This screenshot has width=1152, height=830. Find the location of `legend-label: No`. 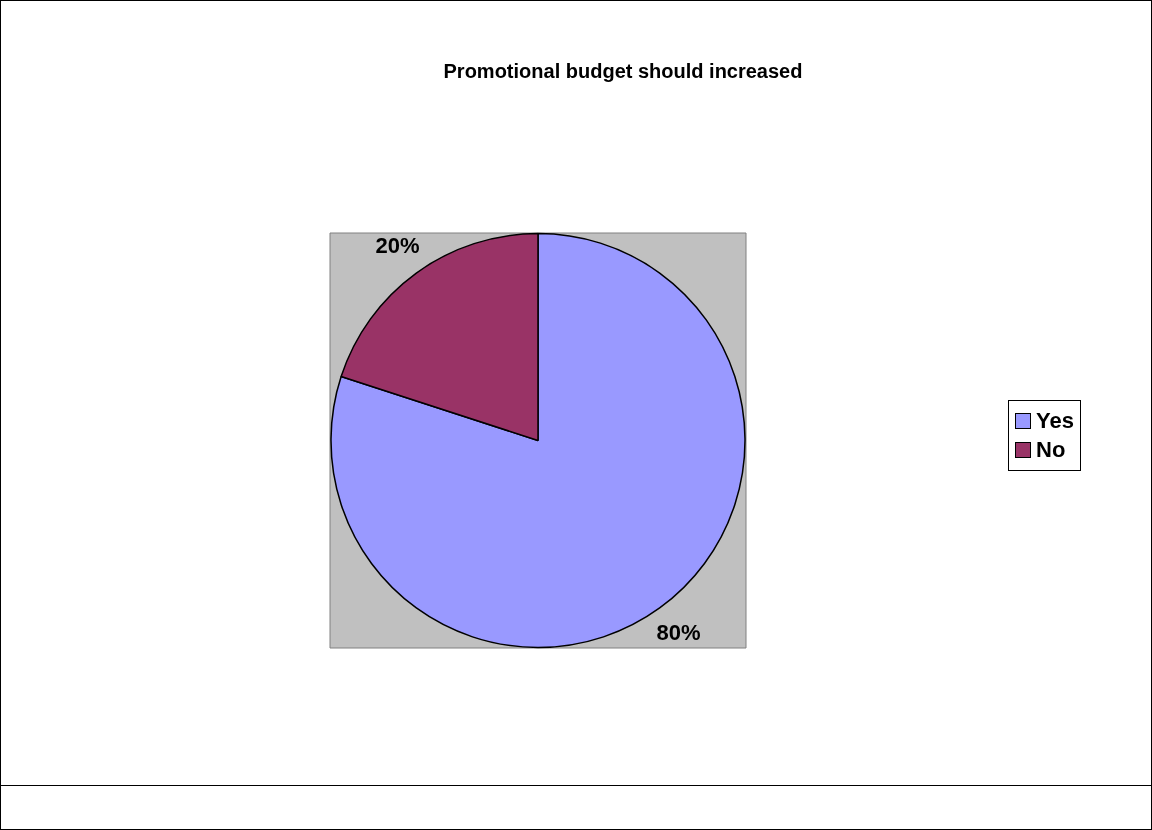

legend-label: No is located at coordinates (1051, 450).